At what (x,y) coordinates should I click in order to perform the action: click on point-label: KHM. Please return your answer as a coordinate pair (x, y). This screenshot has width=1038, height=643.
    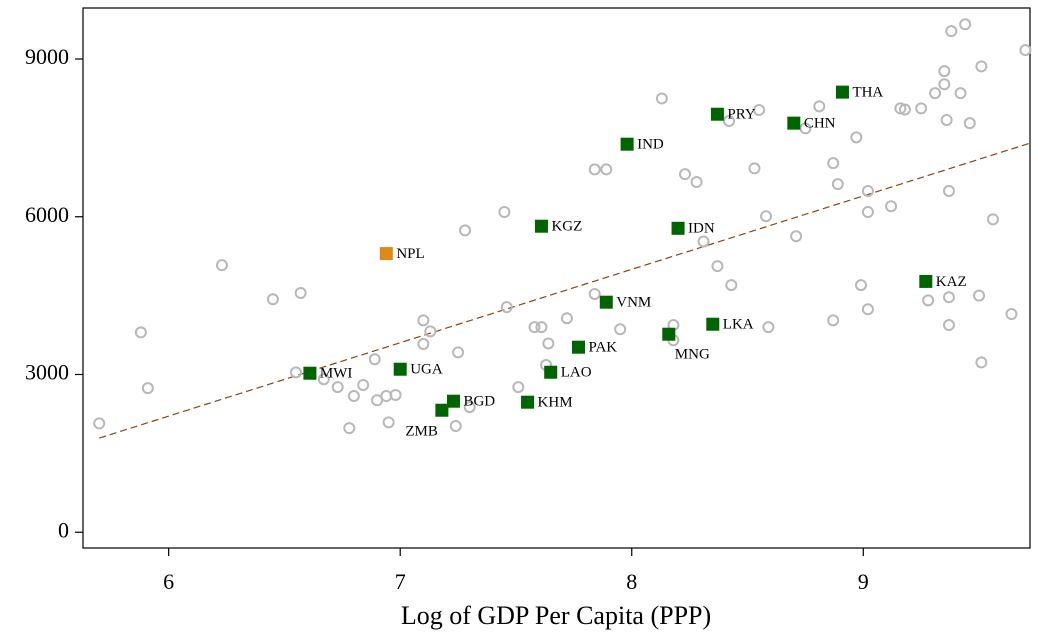
    Looking at the image, I should click on (555, 403).